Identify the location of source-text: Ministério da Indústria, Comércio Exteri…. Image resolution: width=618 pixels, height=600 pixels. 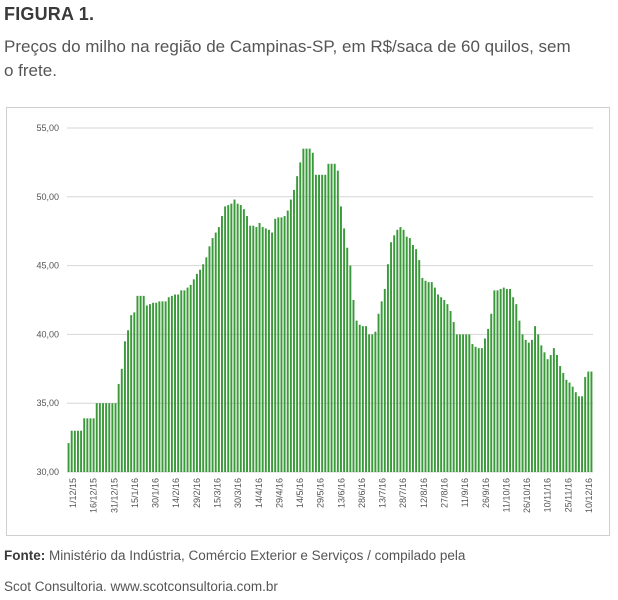
(255, 555).